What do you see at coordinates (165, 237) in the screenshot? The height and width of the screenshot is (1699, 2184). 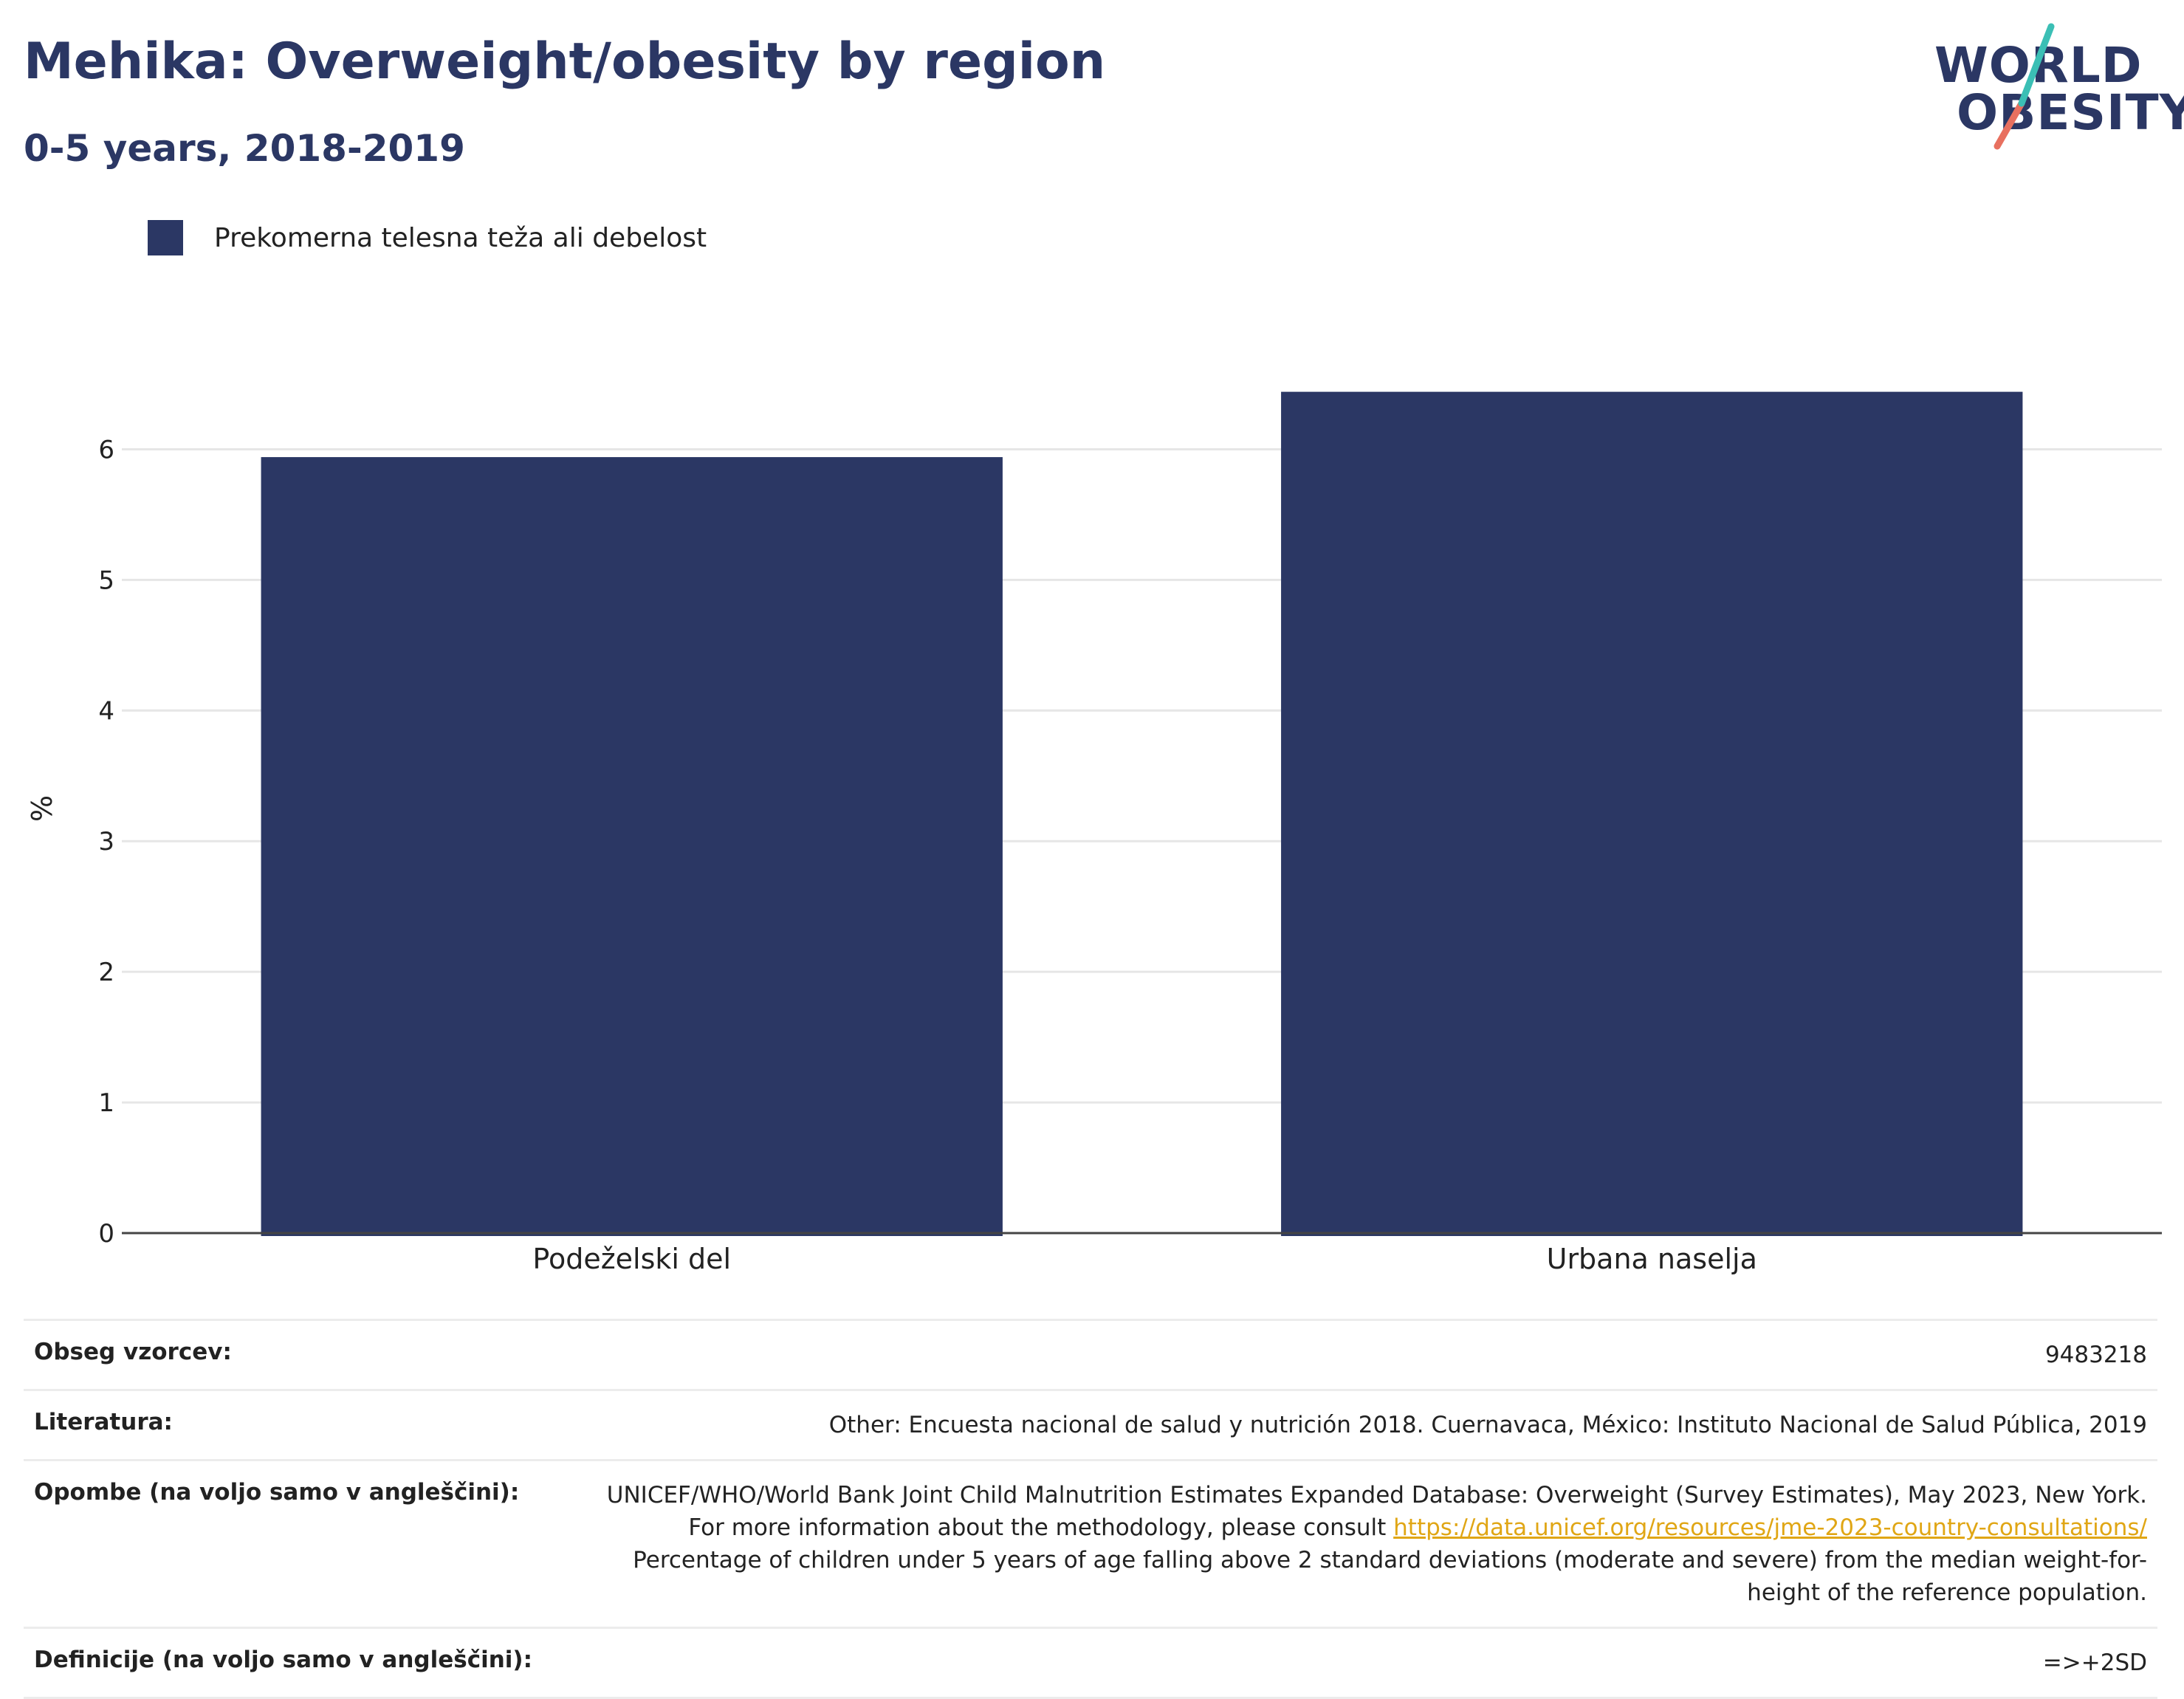 I see `legend-swatch` at bounding box center [165, 237].